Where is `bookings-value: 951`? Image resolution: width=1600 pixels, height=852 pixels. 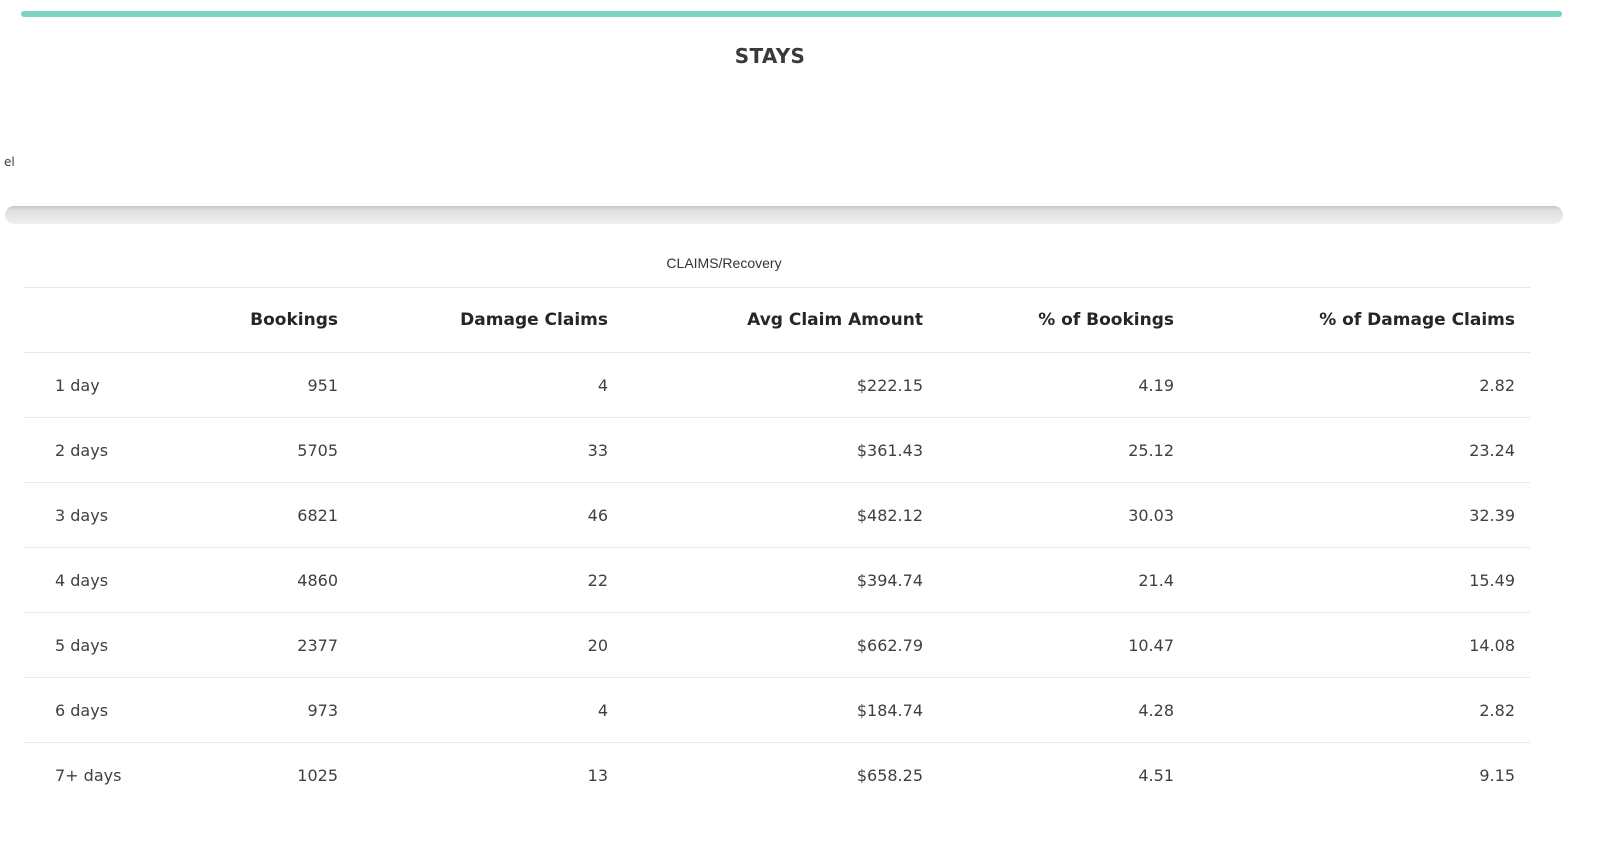
bookings-value: 951 is located at coordinates (322, 385).